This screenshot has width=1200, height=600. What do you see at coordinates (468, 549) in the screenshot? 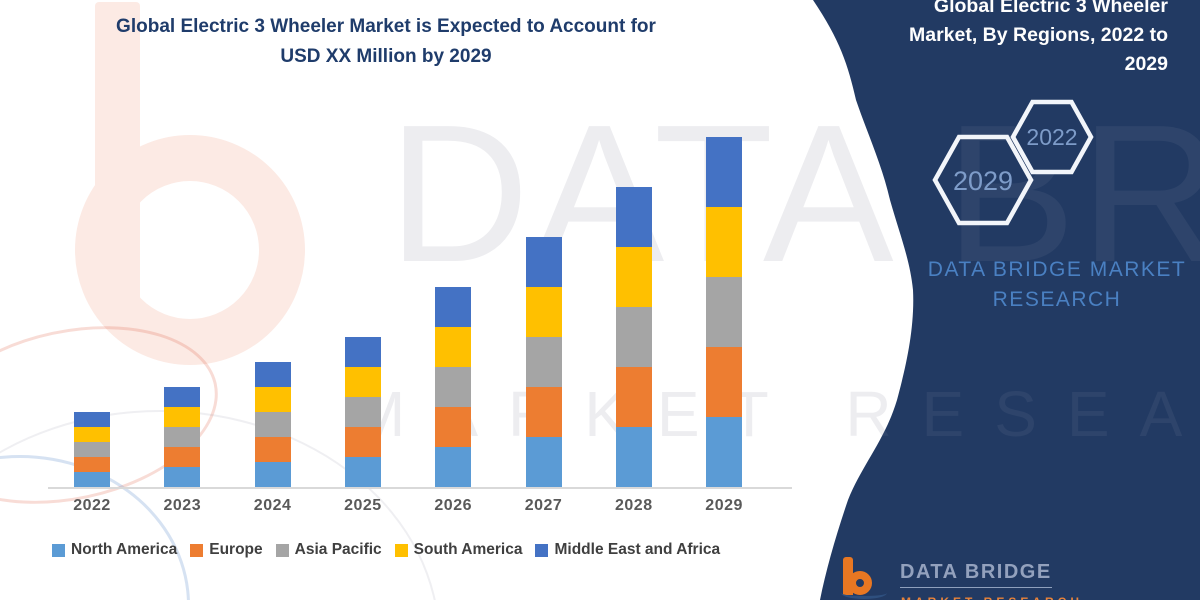
I see `legend-label: South America` at bounding box center [468, 549].